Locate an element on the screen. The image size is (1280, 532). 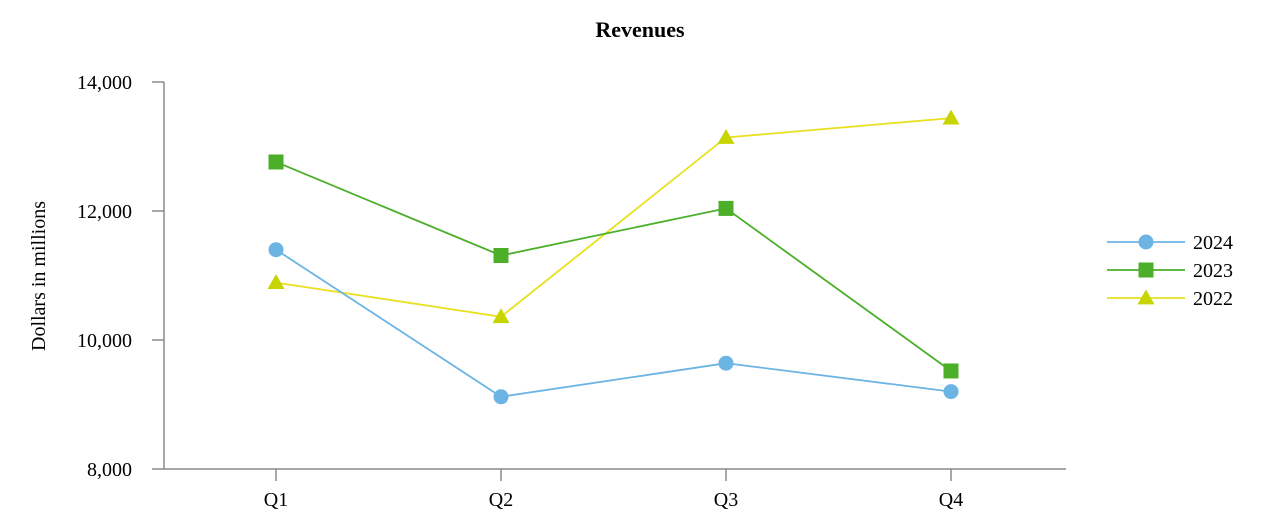
legend-entry-2023: 2023 is located at coordinates (1170, 271).